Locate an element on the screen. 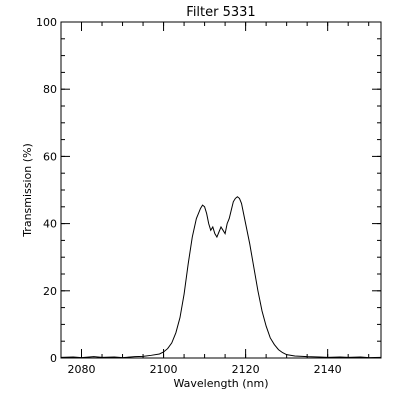 The image size is (400, 400). y-tick-label: 80 is located at coordinates (50, 89).